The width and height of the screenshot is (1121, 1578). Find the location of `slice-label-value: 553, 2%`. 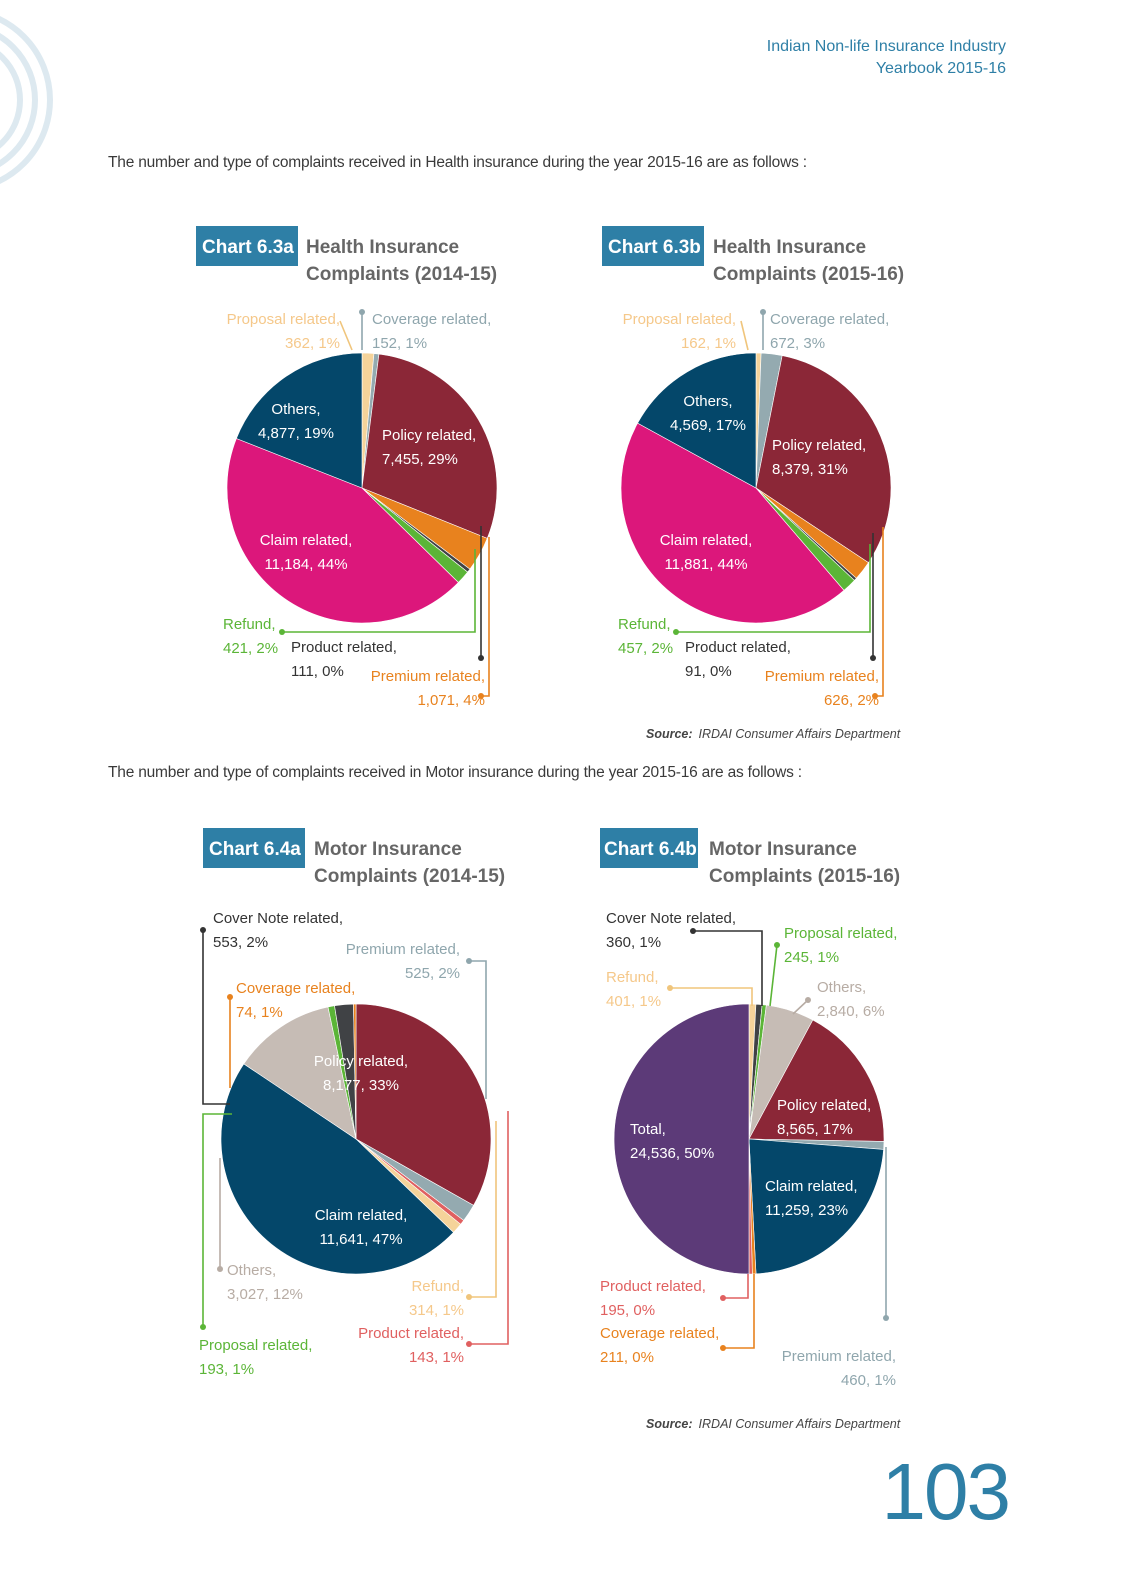

slice-label-value: 553, 2% is located at coordinates (240, 942).